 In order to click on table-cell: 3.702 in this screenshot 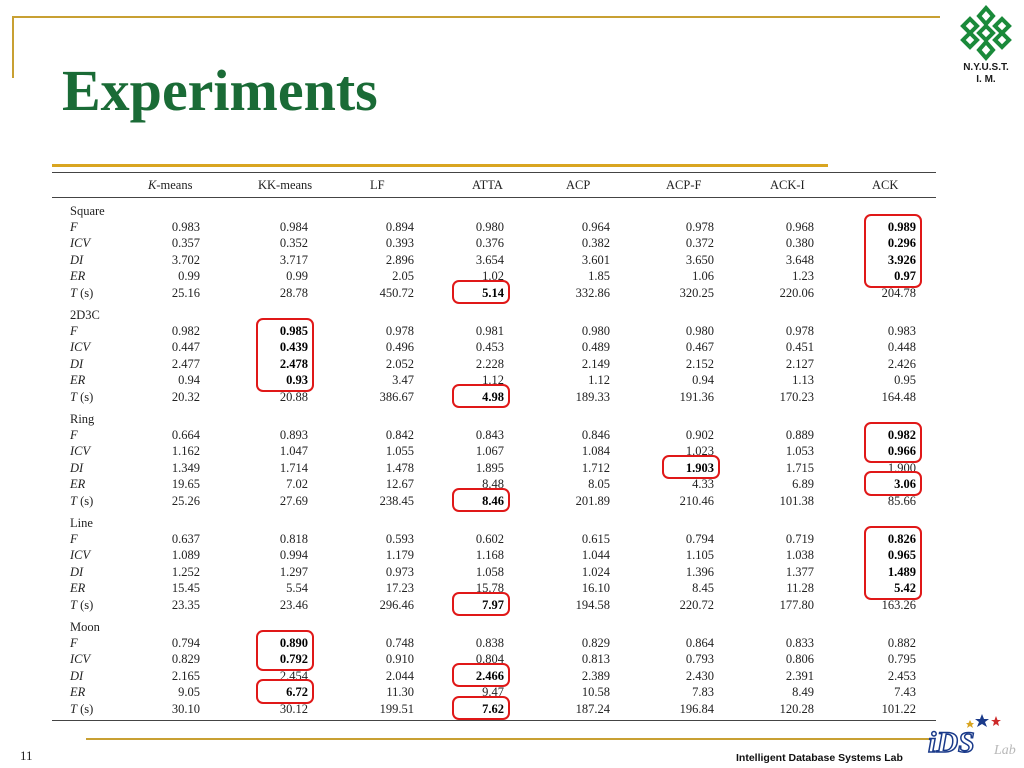, I will do `click(185, 259)`.